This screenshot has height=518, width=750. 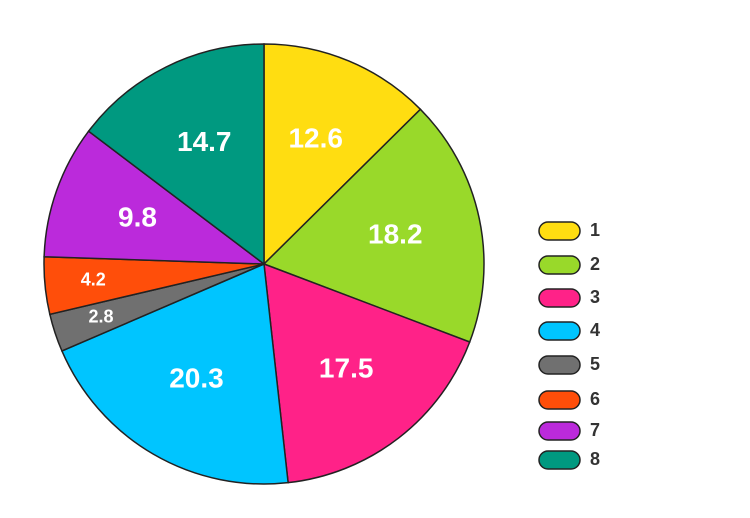 What do you see at coordinates (595, 364) in the screenshot?
I see `legend-label: 5` at bounding box center [595, 364].